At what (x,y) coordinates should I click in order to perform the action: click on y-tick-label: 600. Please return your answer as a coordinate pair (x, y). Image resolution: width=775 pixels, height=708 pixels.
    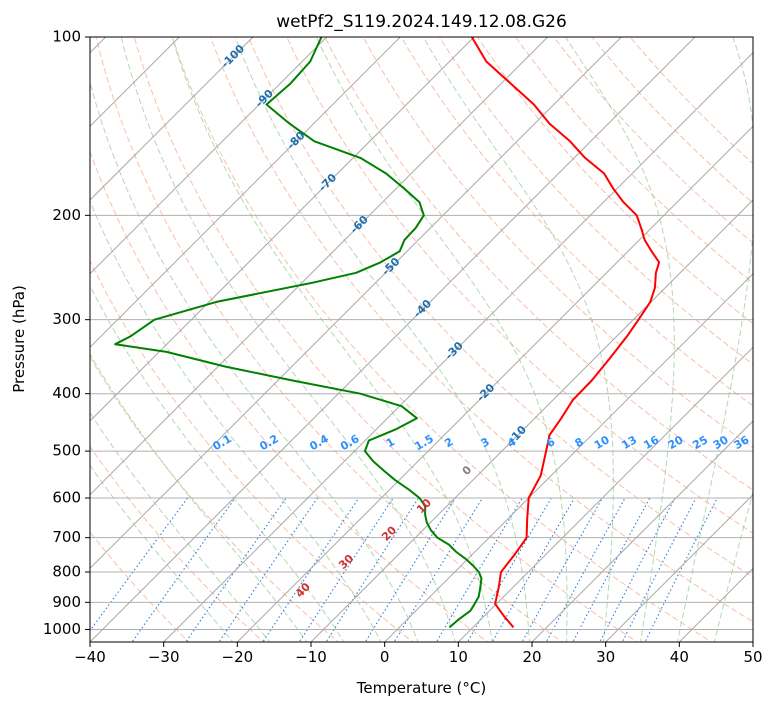
    Looking at the image, I should click on (66, 498).